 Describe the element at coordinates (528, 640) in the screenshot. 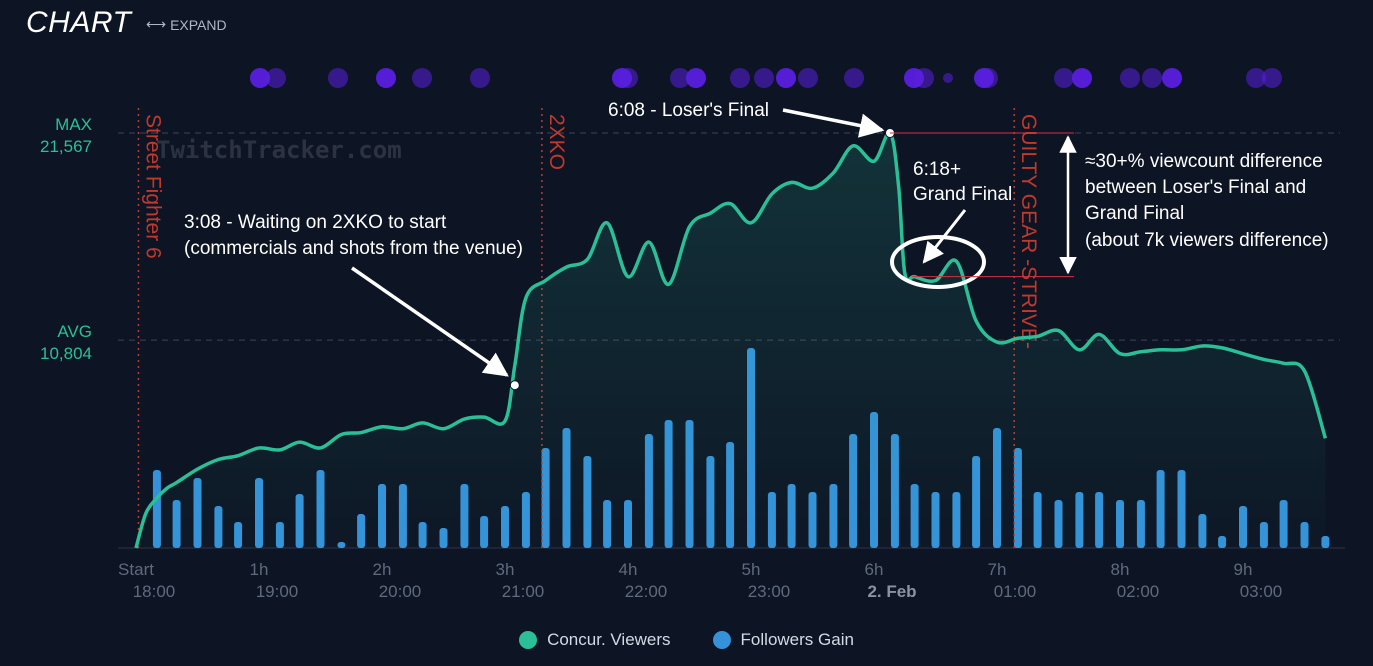

I see `legend-swatch-viewers` at that location.